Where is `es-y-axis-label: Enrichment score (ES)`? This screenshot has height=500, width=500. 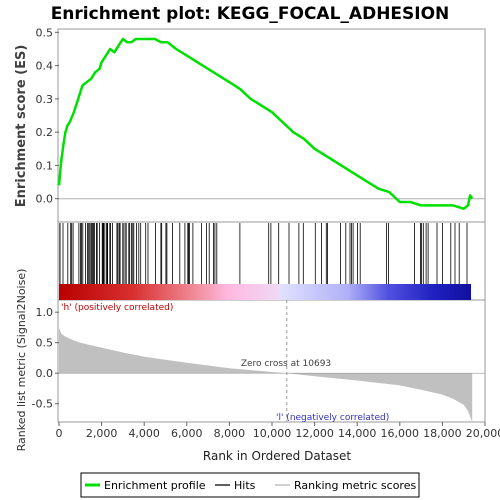 es-y-axis-label: Enrichment score (ES) is located at coordinates (21, 126).